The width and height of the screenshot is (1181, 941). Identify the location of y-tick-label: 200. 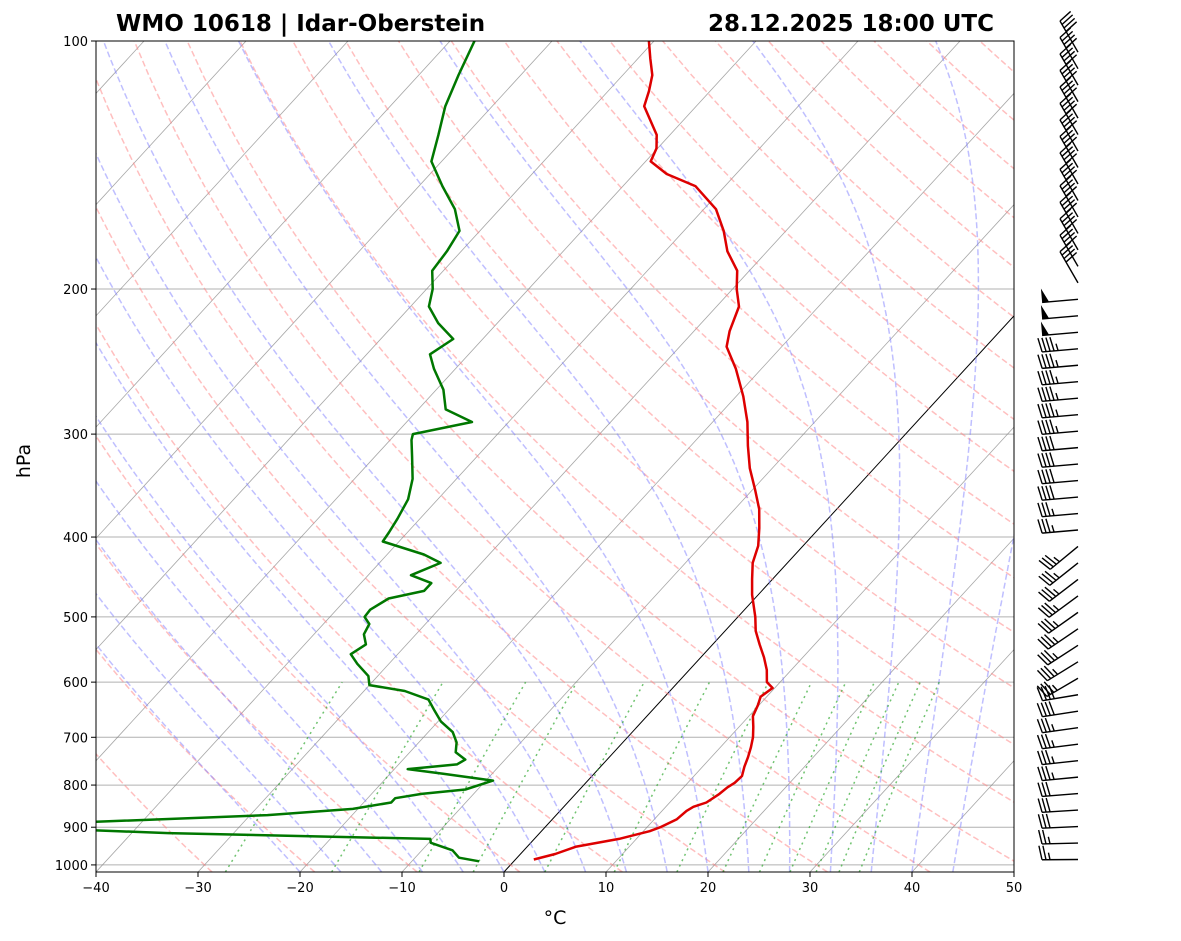
(75, 290).